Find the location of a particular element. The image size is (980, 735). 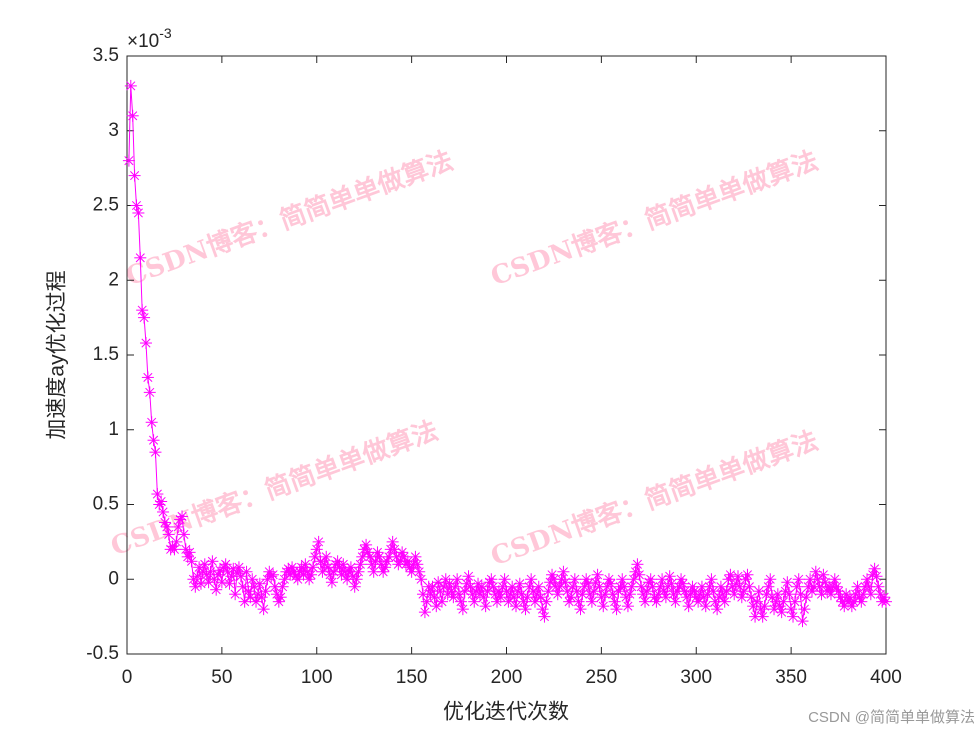

y-tick-label: -0.5 is located at coordinates (102, 653).